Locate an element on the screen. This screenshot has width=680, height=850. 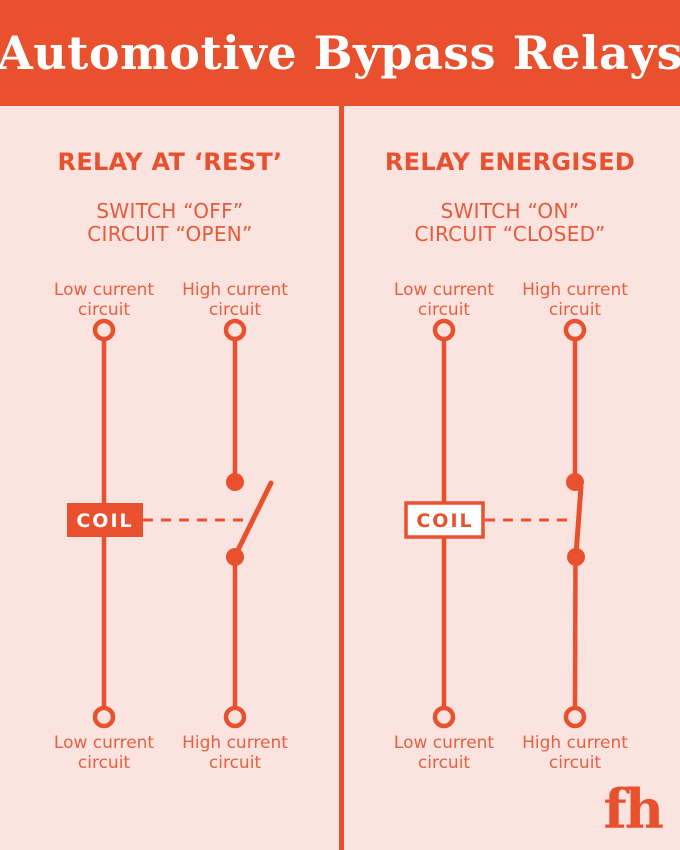
panel-subtitle: SWITCH “OFF” CIRCUIT “OPEN” is located at coordinates (170, 223).